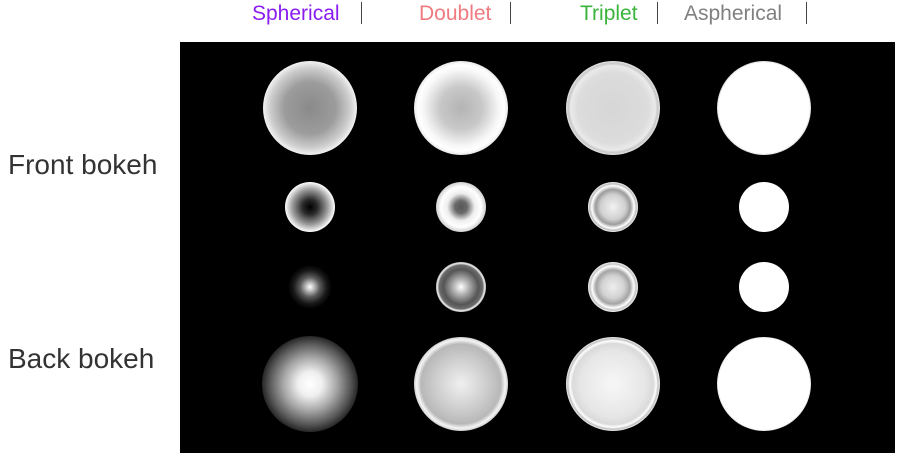 The height and width of the screenshot is (463, 907). Describe the element at coordinates (81, 358) in the screenshot. I see `row-label-back-bokeh: Back bokeh` at that location.